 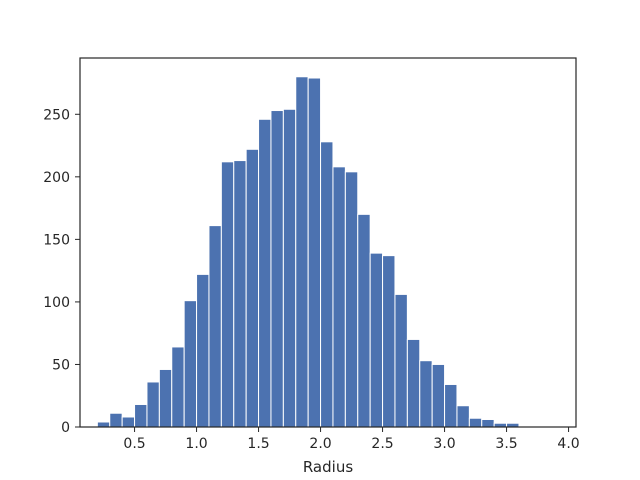 I want to click on x-tick-label: 2.5, so click(x=382, y=444).